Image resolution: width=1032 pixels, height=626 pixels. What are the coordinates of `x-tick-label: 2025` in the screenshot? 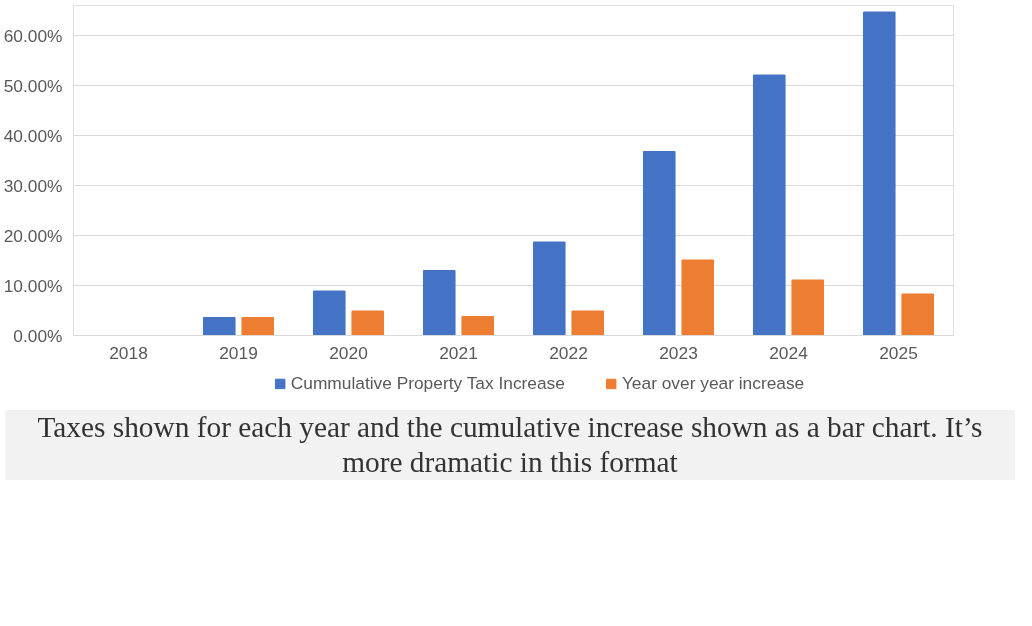 It's located at (898, 352).